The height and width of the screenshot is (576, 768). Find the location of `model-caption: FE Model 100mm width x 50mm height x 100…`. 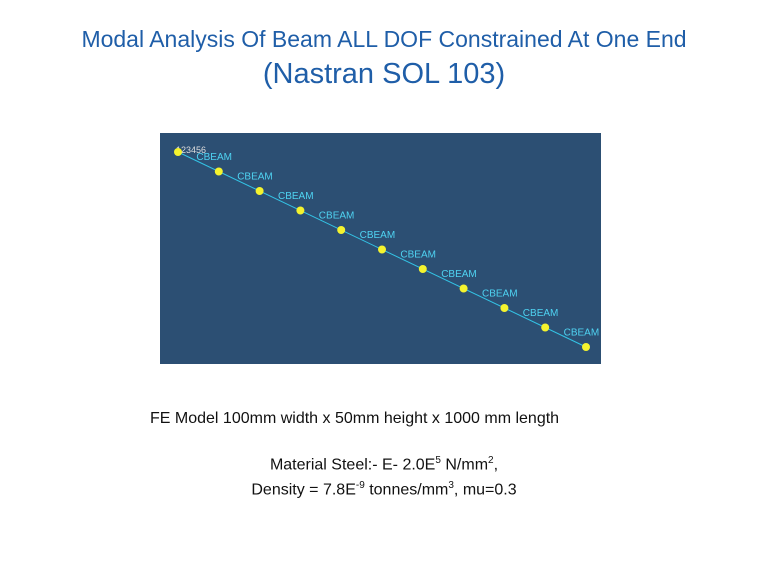

model-caption: FE Model 100mm width x 50mm height x 100… is located at coordinates (355, 418).